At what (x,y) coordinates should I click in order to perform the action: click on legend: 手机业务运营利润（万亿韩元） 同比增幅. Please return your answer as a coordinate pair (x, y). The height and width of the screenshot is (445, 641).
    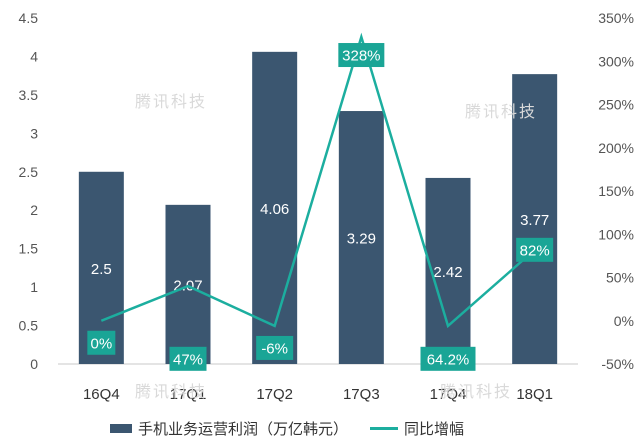
    Looking at the image, I should click on (287, 428).